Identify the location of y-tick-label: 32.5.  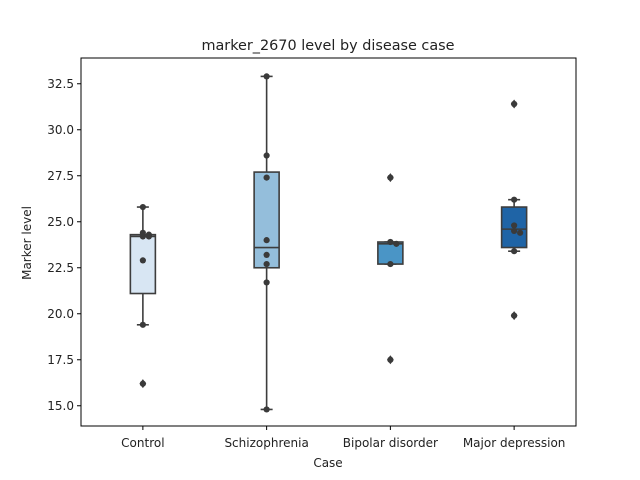
(60, 84).